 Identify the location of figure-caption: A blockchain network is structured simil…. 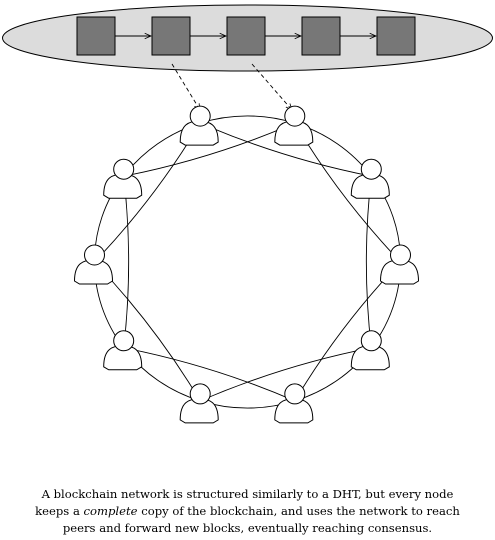
(247, 511).